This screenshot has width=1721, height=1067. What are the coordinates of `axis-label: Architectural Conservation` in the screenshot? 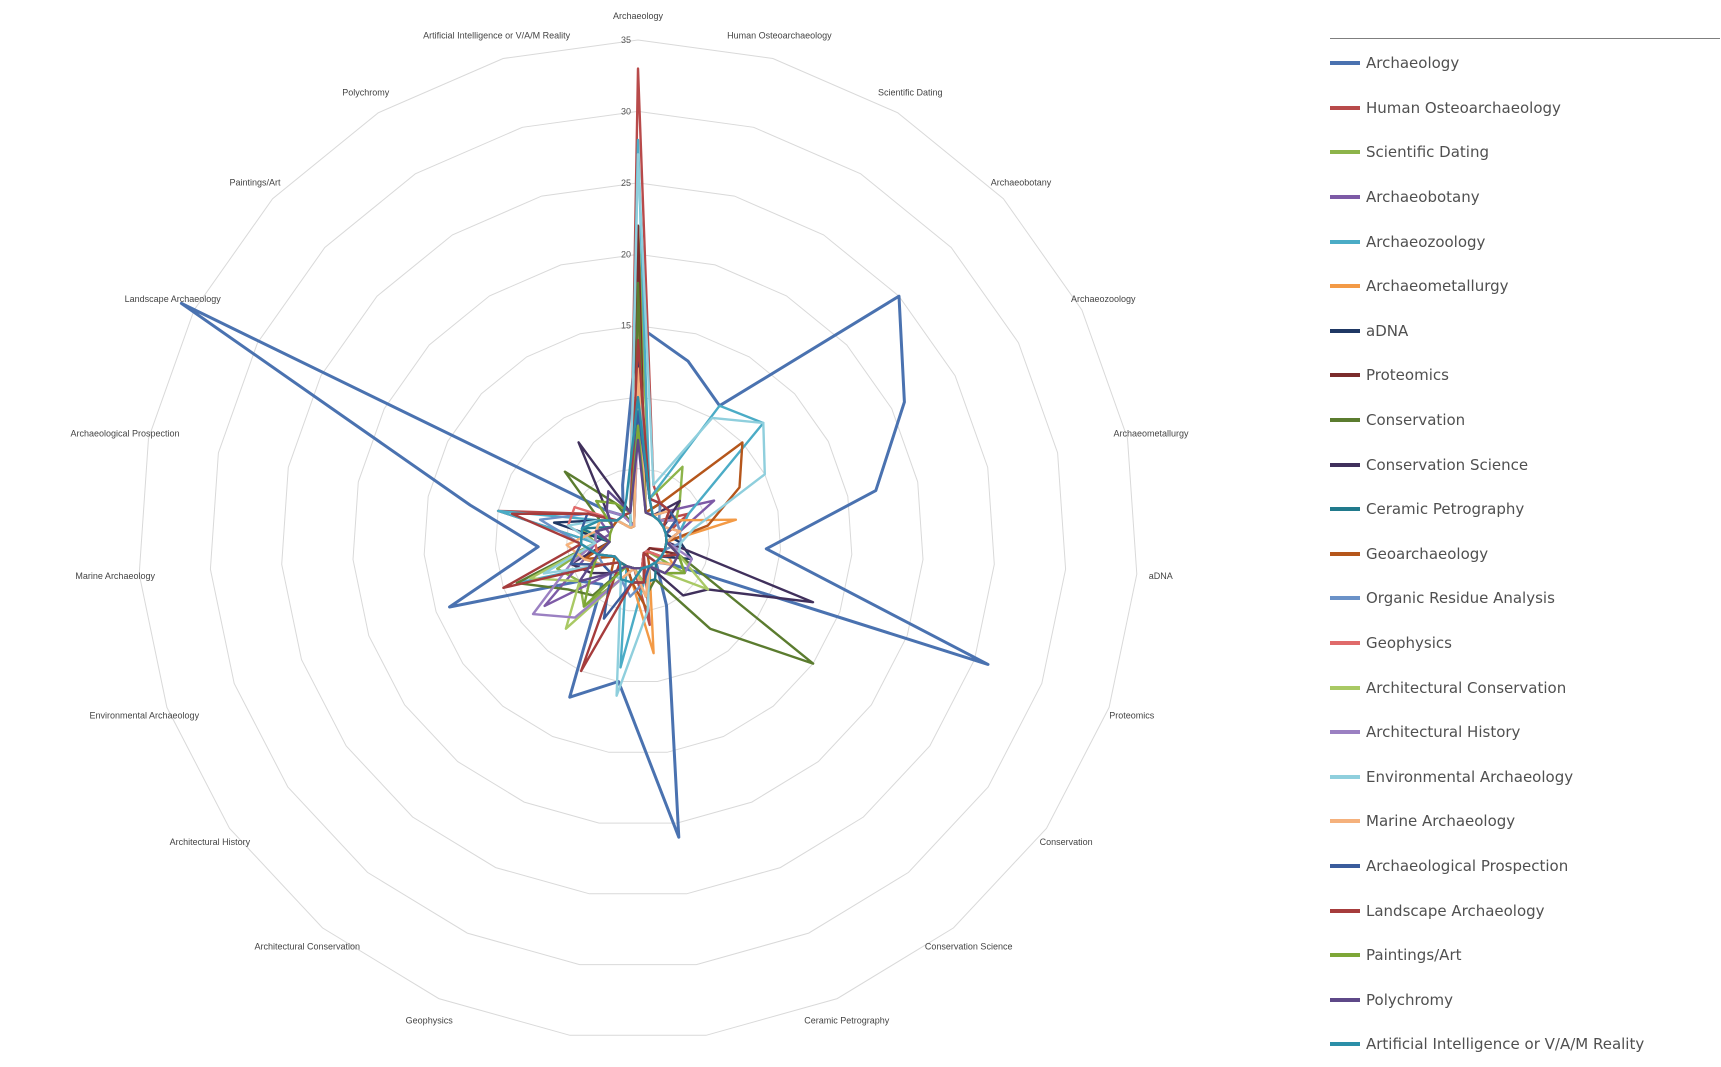 It's located at (308, 947).